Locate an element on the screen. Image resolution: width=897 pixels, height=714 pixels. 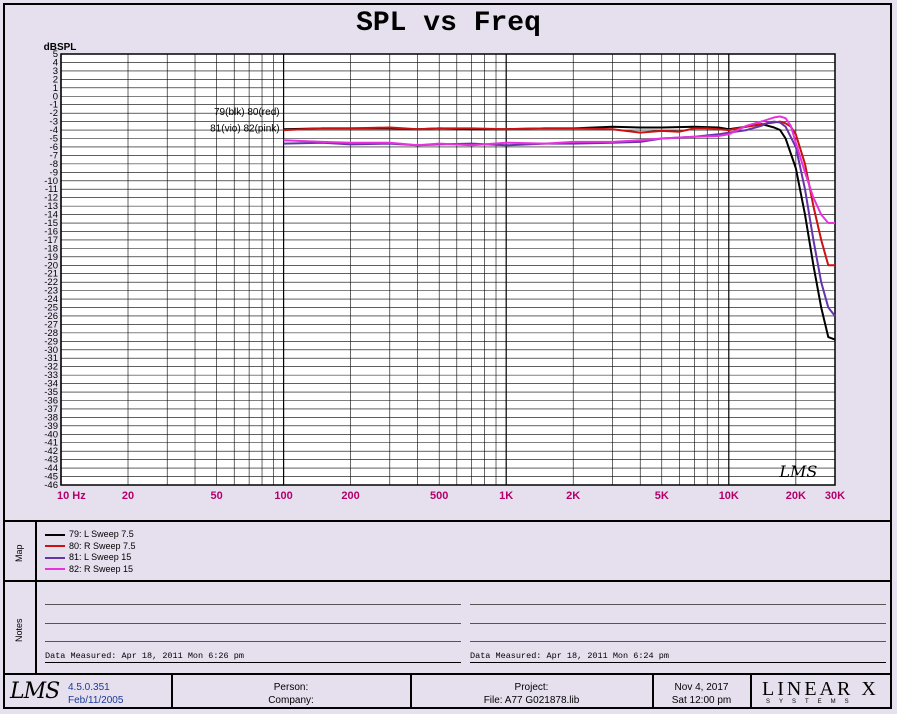
legend-item: 80: R Sweep 7.5 is located at coordinates (90, 547).